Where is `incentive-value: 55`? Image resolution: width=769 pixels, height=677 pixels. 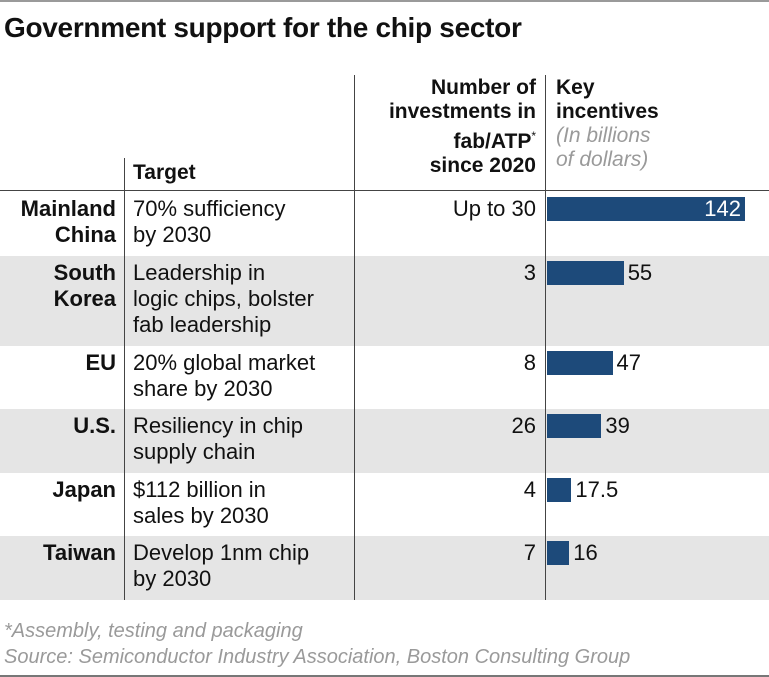
incentive-value: 55 is located at coordinates (640, 272).